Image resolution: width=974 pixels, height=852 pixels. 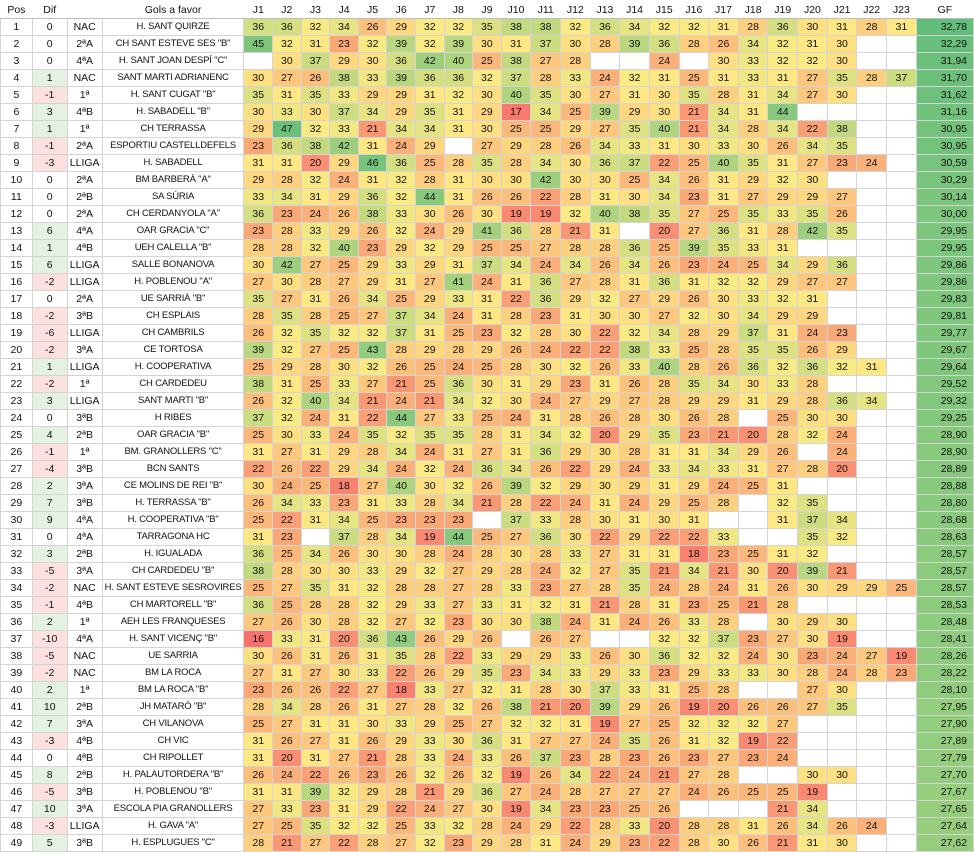 What do you see at coordinates (944, 843) in the screenshot?
I see `gf-average-cell: 27,62` at bounding box center [944, 843].